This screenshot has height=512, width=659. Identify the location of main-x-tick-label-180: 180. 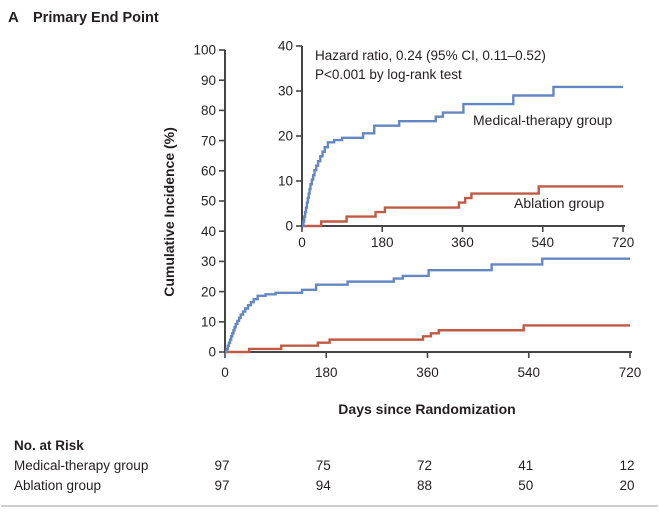
(326, 372).